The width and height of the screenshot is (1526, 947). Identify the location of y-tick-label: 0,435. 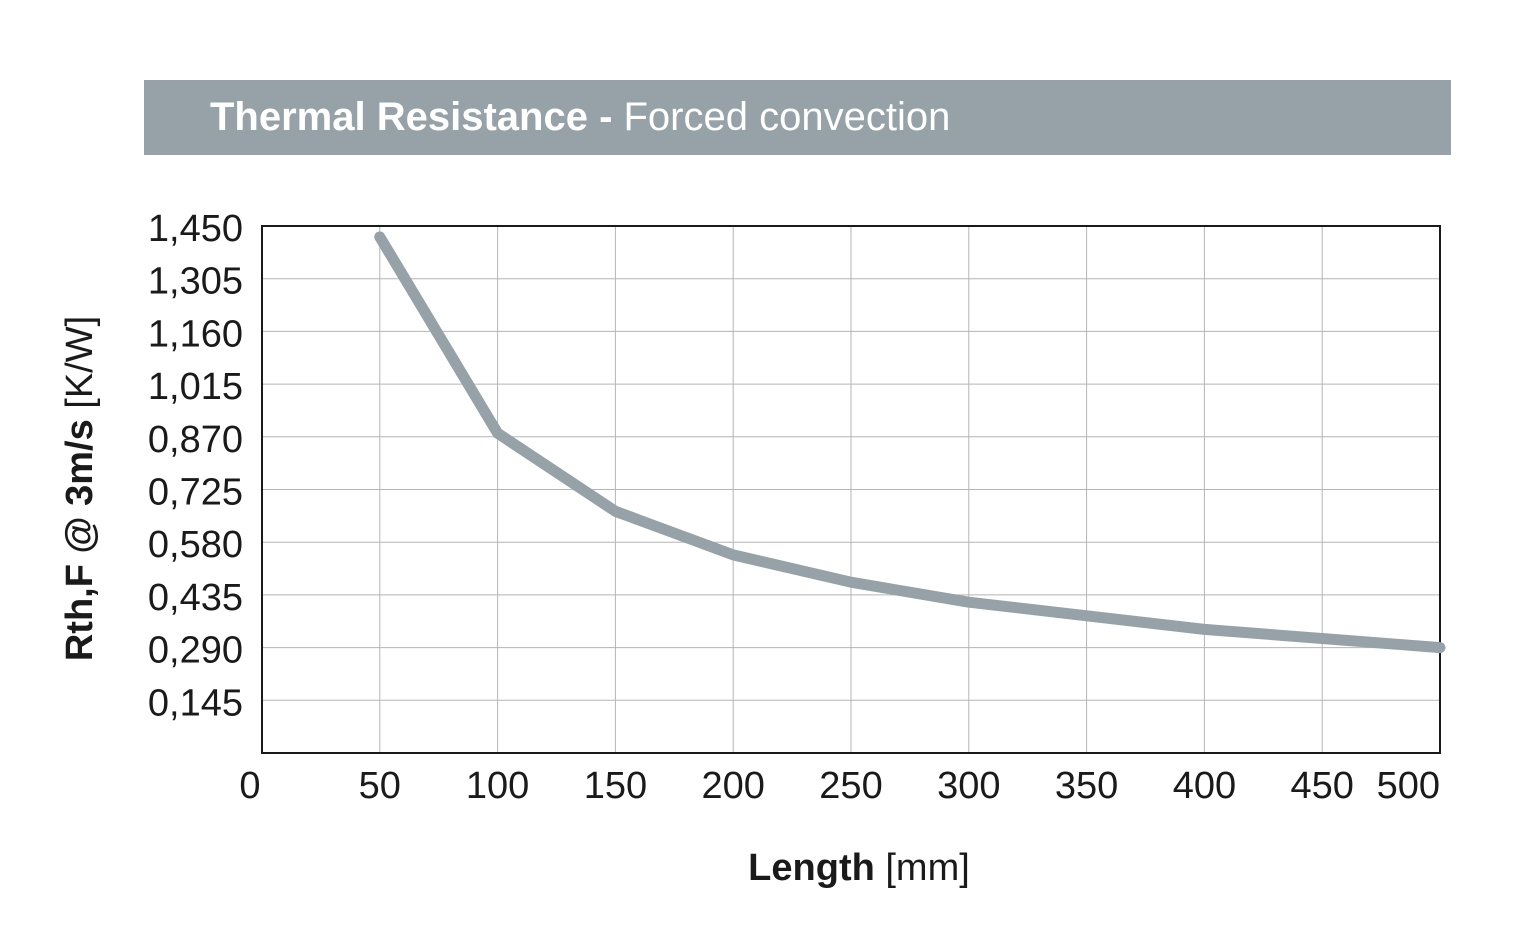
(195, 598).